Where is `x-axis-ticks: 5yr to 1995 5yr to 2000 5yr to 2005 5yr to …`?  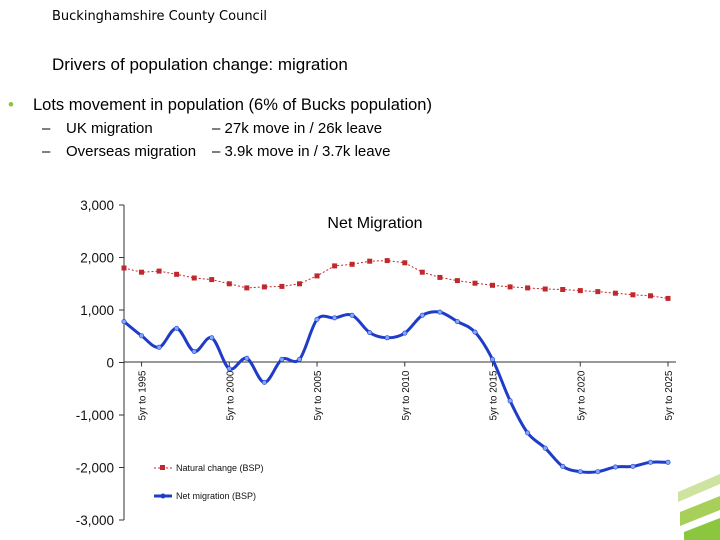 x-axis-ticks: 5yr to 1995 5yr to 2000 5yr to 2005 5yr to … is located at coordinates (406, 391).